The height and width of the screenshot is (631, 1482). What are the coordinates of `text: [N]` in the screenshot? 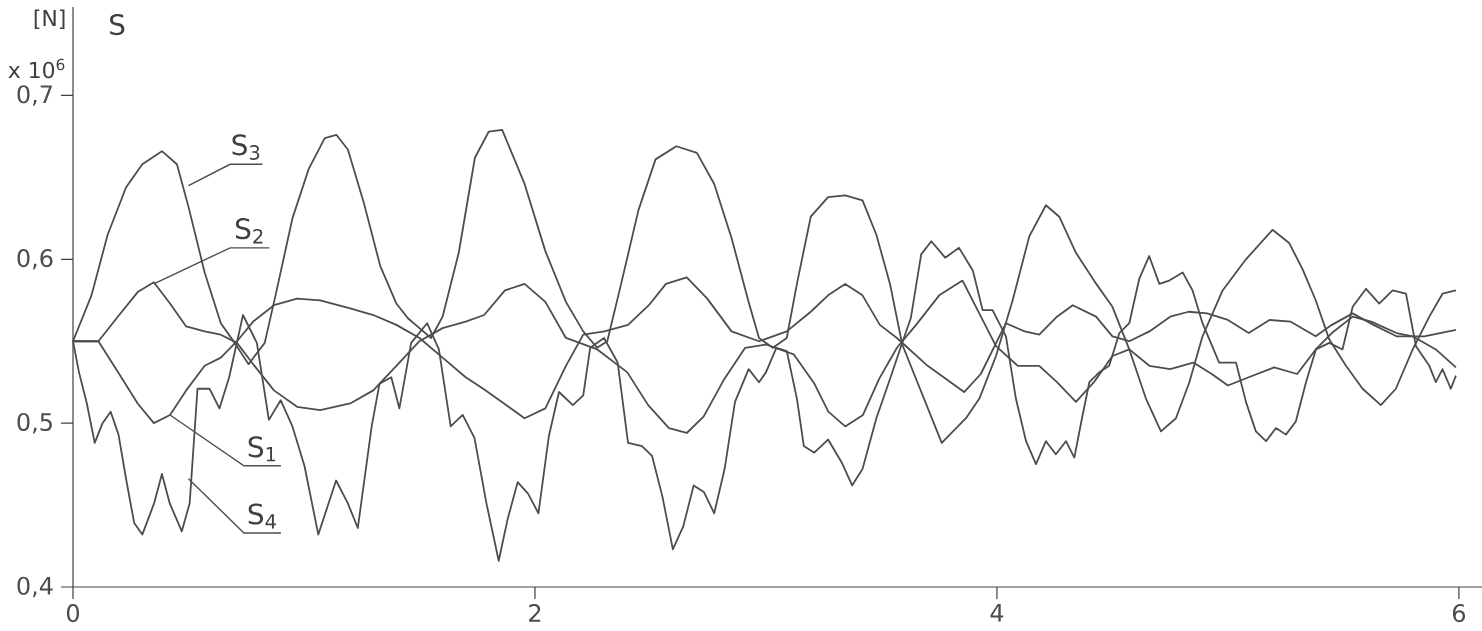 It's located at (49, 19).